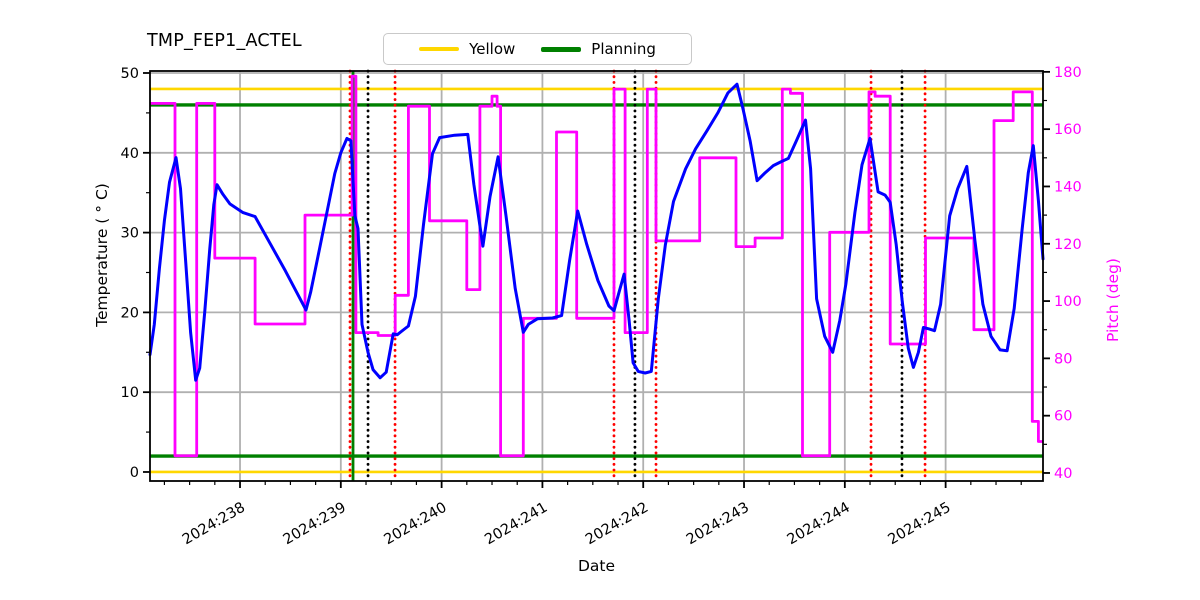 This screenshot has height=600, width=1200. I want to click on y-right-tick-label: 40, so click(1063, 474).